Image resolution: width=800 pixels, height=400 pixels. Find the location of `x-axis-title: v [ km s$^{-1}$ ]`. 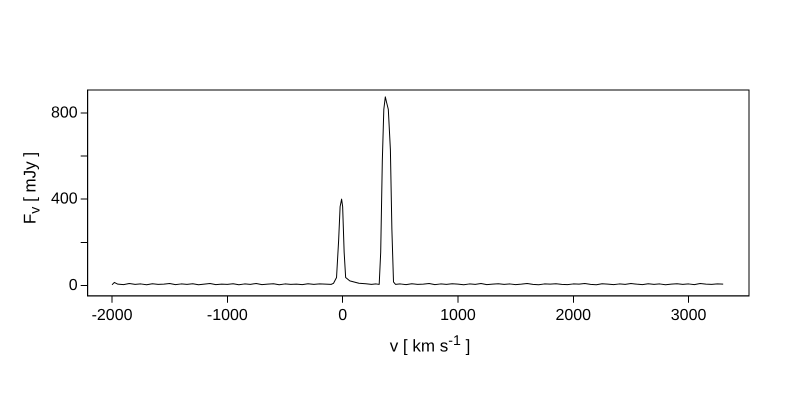

x-axis-title: v [ km s$^{-1}$ ] is located at coordinates (430, 345).